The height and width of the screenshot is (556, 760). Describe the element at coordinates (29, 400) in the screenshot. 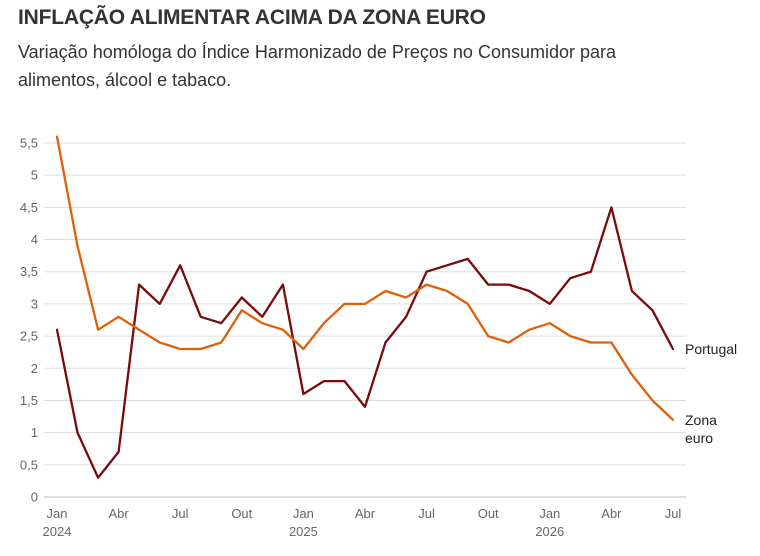

I see `y-tick-label: 1,5` at that location.